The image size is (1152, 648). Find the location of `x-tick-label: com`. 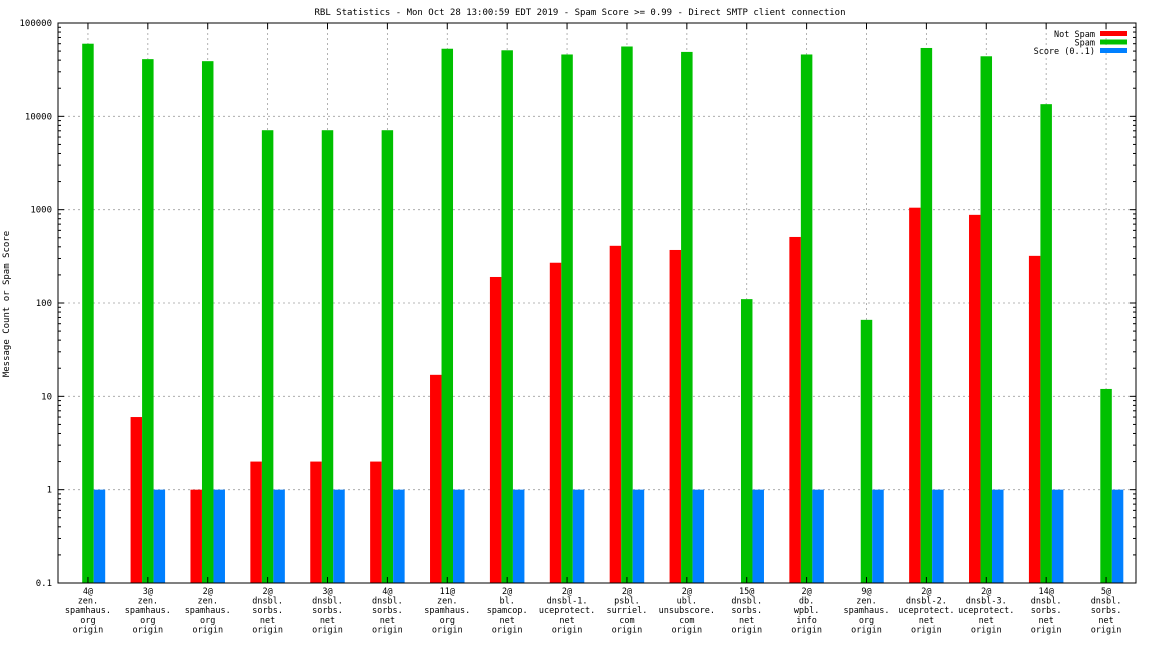

x-tick-label: com is located at coordinates (686, 621).